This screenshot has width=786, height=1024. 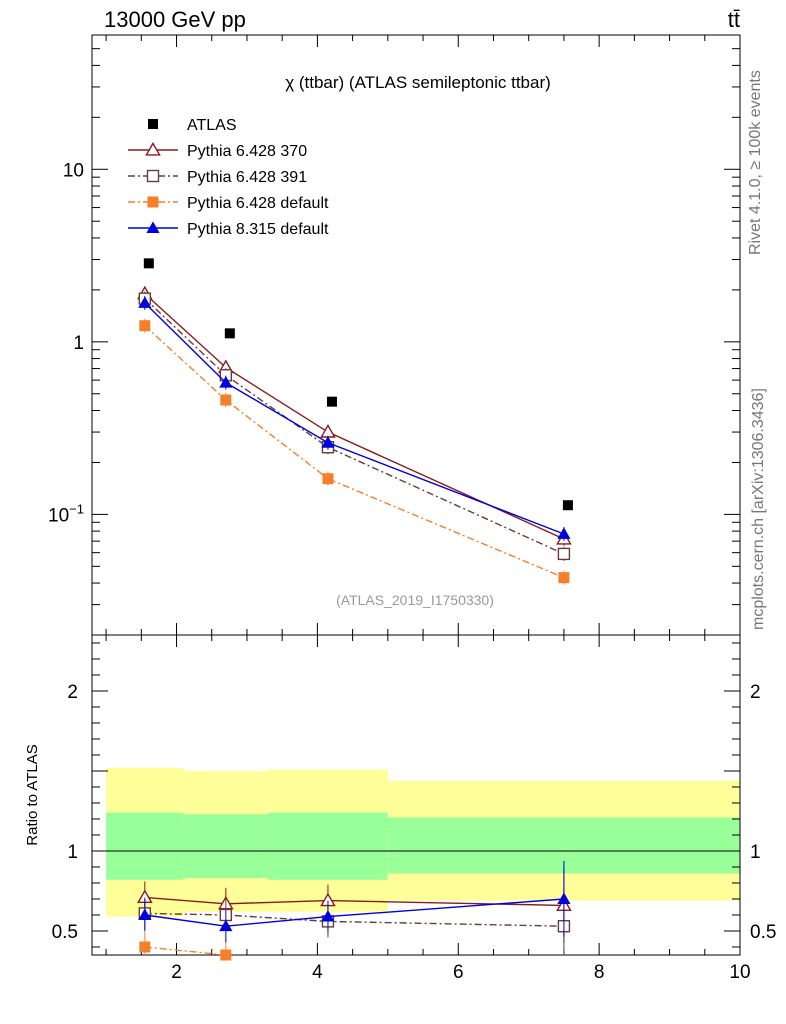 I want to click on process-label: tt̄, so click(x=734, y=19).